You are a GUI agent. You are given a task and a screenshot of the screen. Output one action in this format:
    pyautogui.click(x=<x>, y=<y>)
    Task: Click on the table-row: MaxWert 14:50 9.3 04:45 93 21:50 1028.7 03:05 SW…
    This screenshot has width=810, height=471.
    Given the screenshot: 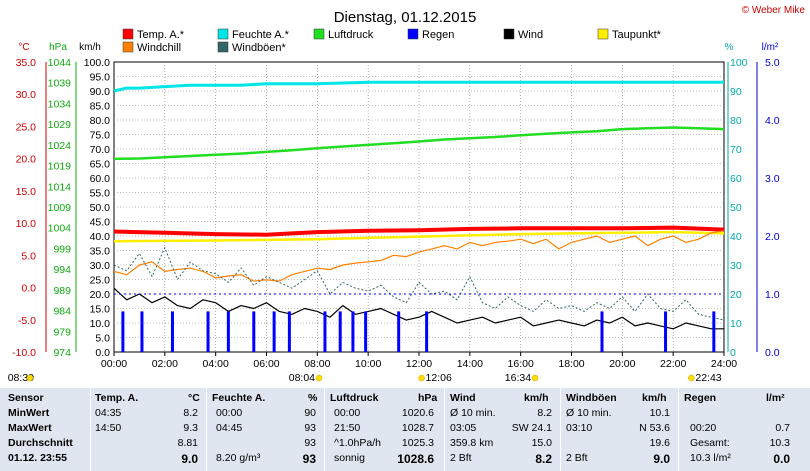 What is the action you would take?
    pyautogui.click(x=405, y=428)
    